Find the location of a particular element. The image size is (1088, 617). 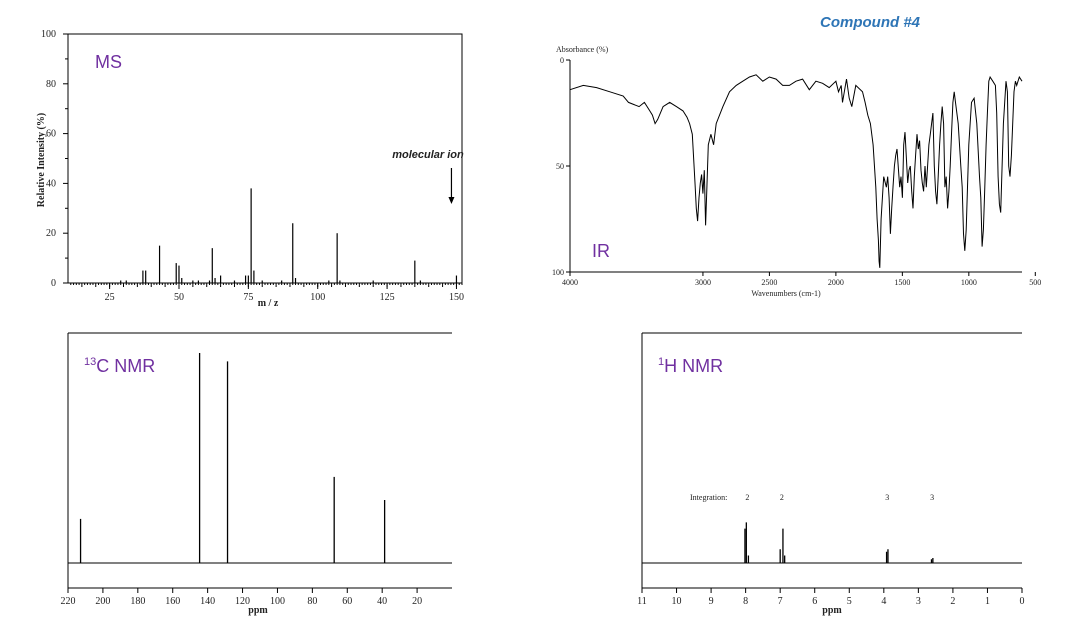

ir-ytick-label: 100 is located at coordinates (558, 272).